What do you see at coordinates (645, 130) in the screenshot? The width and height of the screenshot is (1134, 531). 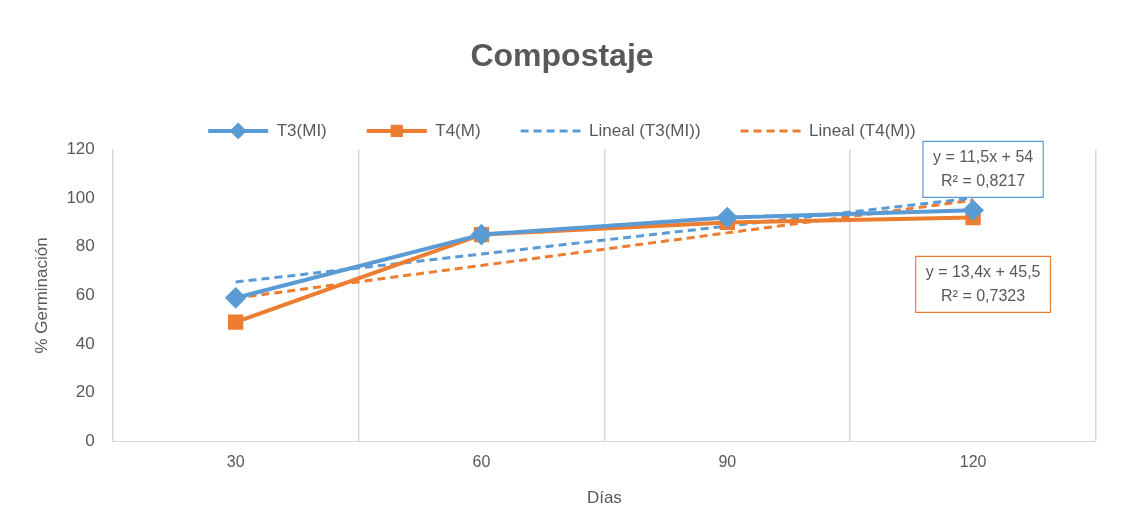 I see `legend-label: Lineal (T3(MI))` at bounding box center [645, 130].